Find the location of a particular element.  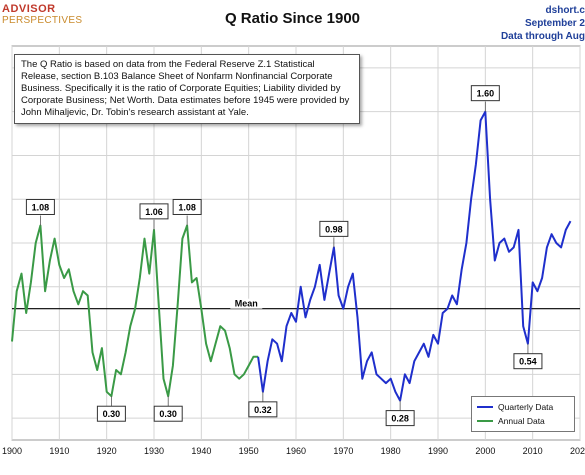

x-tick-label: 1990 is located at coordinates (438, 451).